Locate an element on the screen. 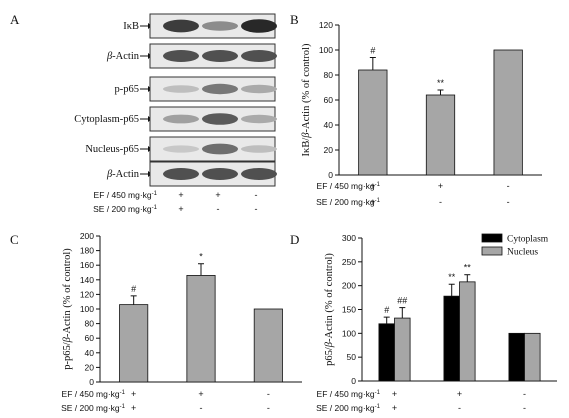 The height and width of the screenshot is (418, 569). panel-b-sign-se-2: - is located at coordinates (440, 202).